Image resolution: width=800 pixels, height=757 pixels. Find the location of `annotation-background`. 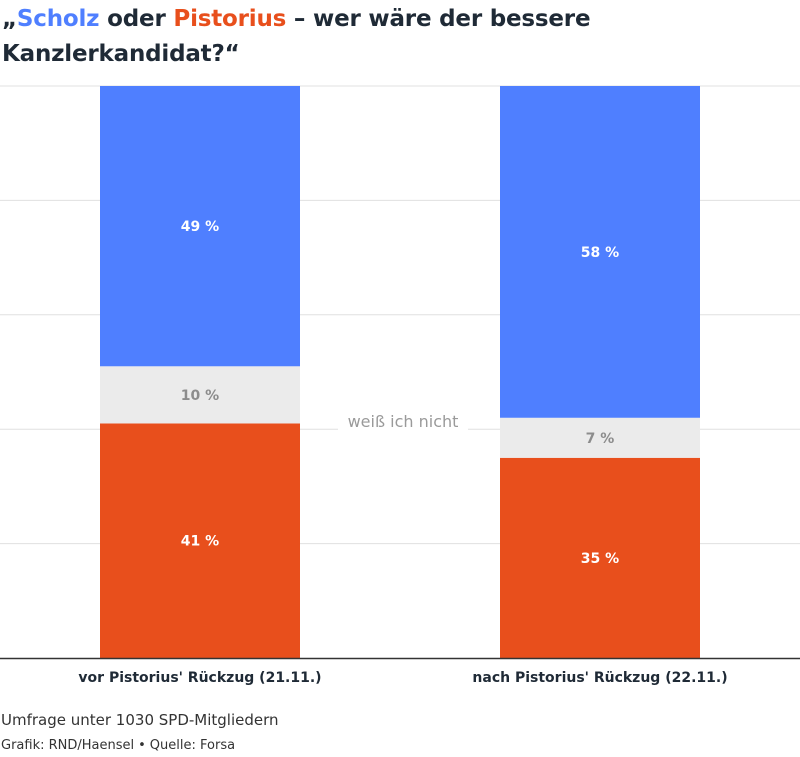

annotation-background is located at coordinates (403, 421).